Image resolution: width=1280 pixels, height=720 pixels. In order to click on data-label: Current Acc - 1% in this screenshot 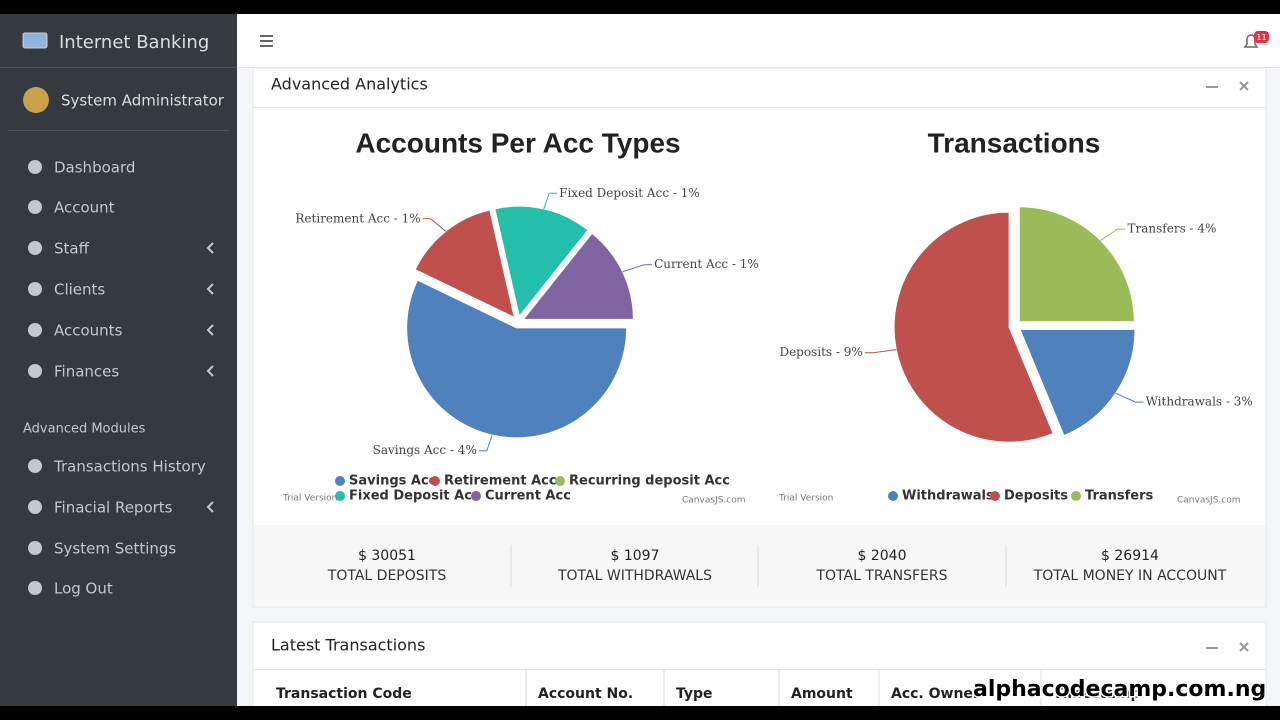, I will do `click(706, 264)`.